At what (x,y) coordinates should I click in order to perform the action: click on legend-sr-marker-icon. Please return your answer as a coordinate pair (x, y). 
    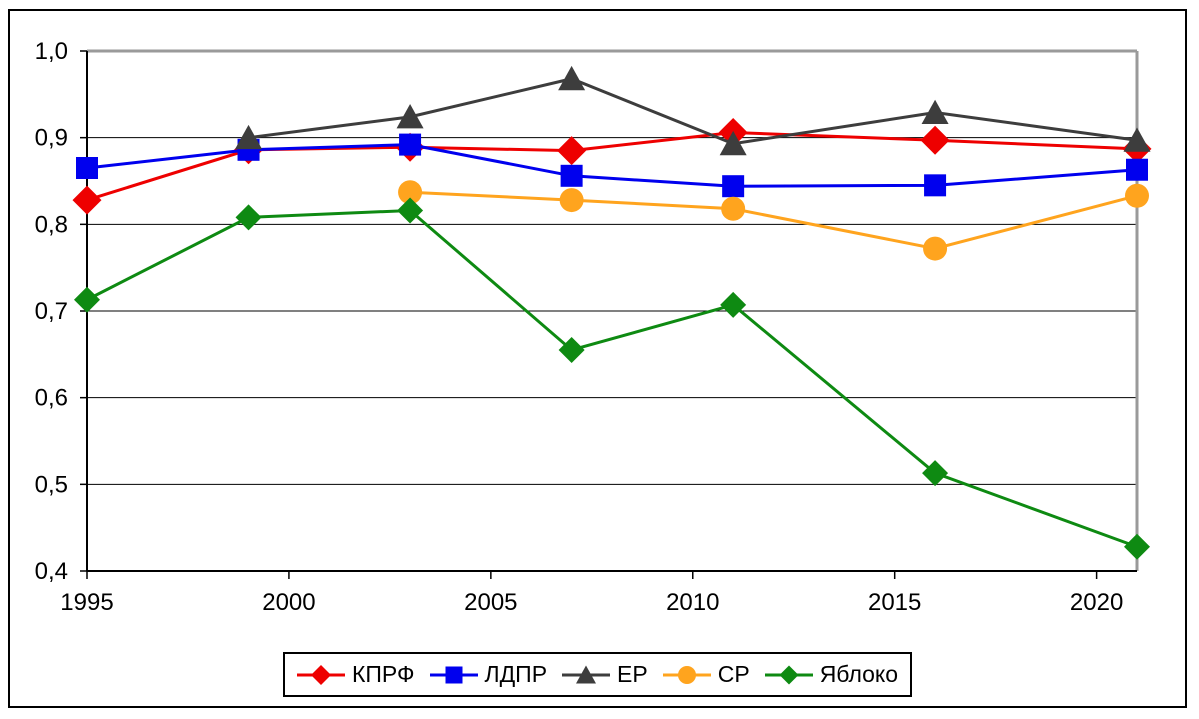
    Looking at the image, I should click on (686, 674).